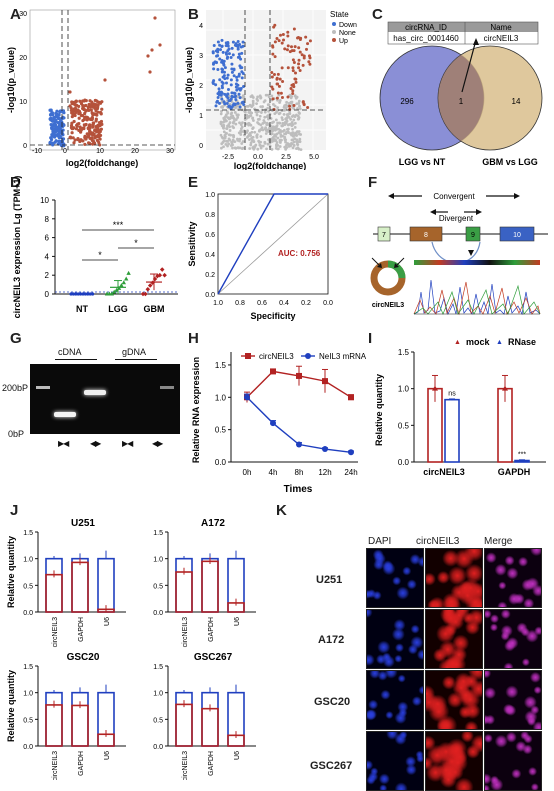 The width and height of the screenshot is (554, 791). I want to click on x-tick-label: 0.6, so click(262, 303).